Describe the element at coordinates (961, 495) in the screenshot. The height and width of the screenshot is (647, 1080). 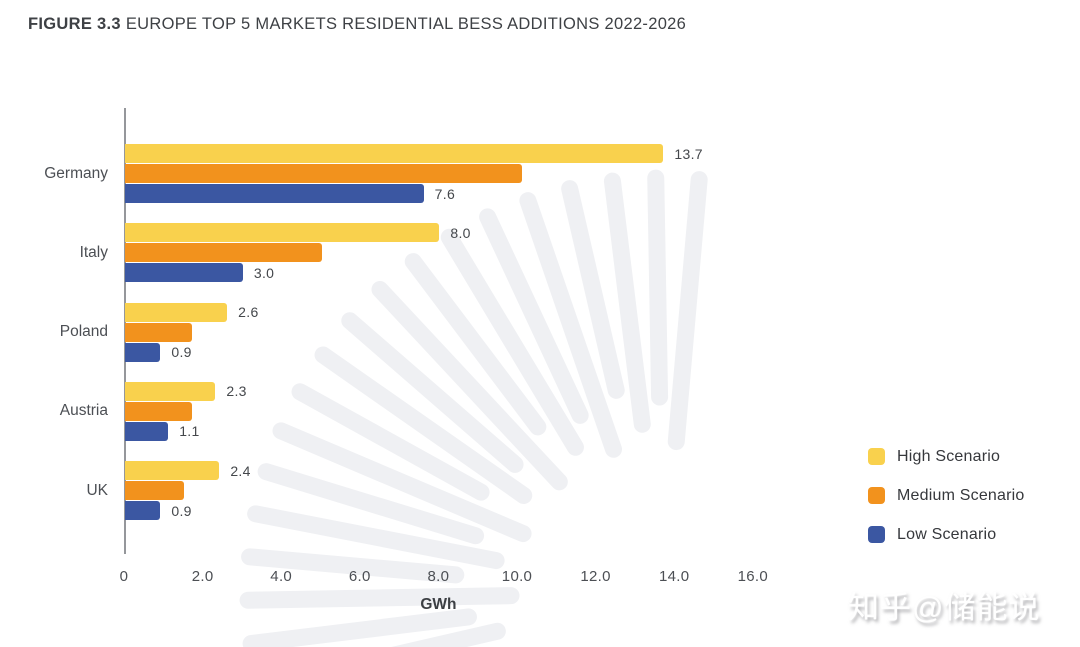
I see `legend-label-medium: Medium Scenario` at that location.